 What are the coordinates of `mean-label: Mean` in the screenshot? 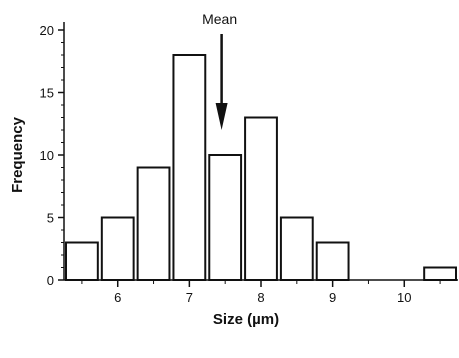 It's located at (219, 19).